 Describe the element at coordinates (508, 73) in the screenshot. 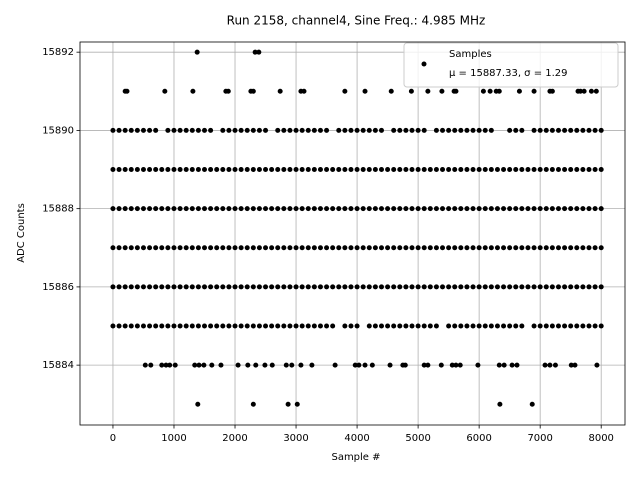

I see `legend-stats: μ = 15887.33, σ = 1.29` at that location.